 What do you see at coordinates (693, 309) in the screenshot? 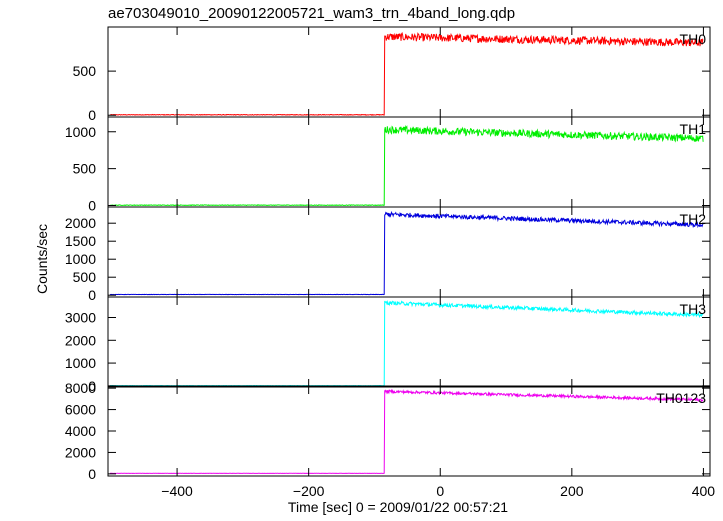
I see `panel-label-th3: TH3` at bounding box center [693, 309].